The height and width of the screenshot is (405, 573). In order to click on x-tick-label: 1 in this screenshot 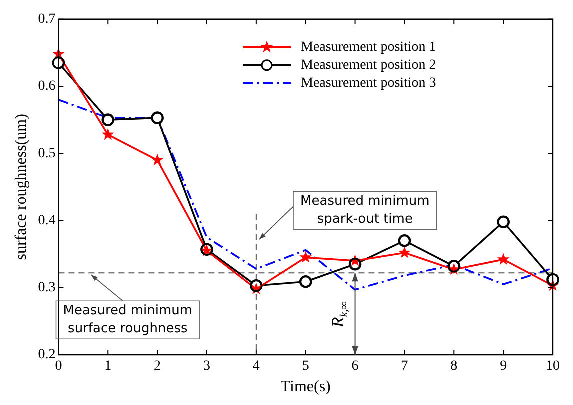, I will do `click(108, 366)`.